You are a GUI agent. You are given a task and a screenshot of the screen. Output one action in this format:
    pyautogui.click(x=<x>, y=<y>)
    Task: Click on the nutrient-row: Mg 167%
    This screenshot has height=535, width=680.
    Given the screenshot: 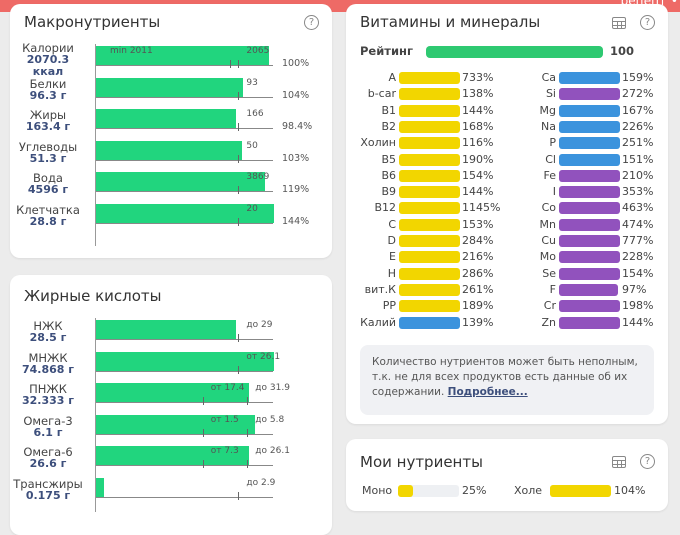 What is the action you would take?
    pyautogui.click(x=590, y=111)
    